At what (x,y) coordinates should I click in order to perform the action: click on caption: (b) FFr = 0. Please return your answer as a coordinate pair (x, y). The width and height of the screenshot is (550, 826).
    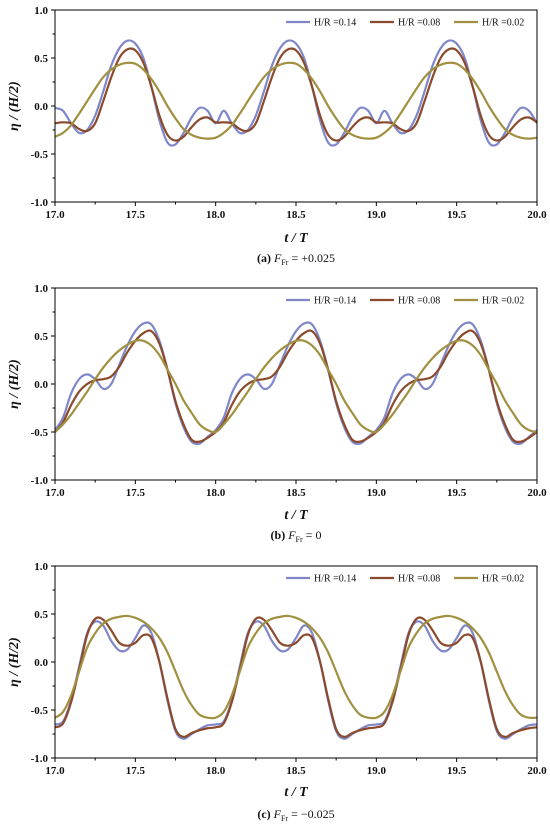
    Looking at the image, I should click on (296, 536).